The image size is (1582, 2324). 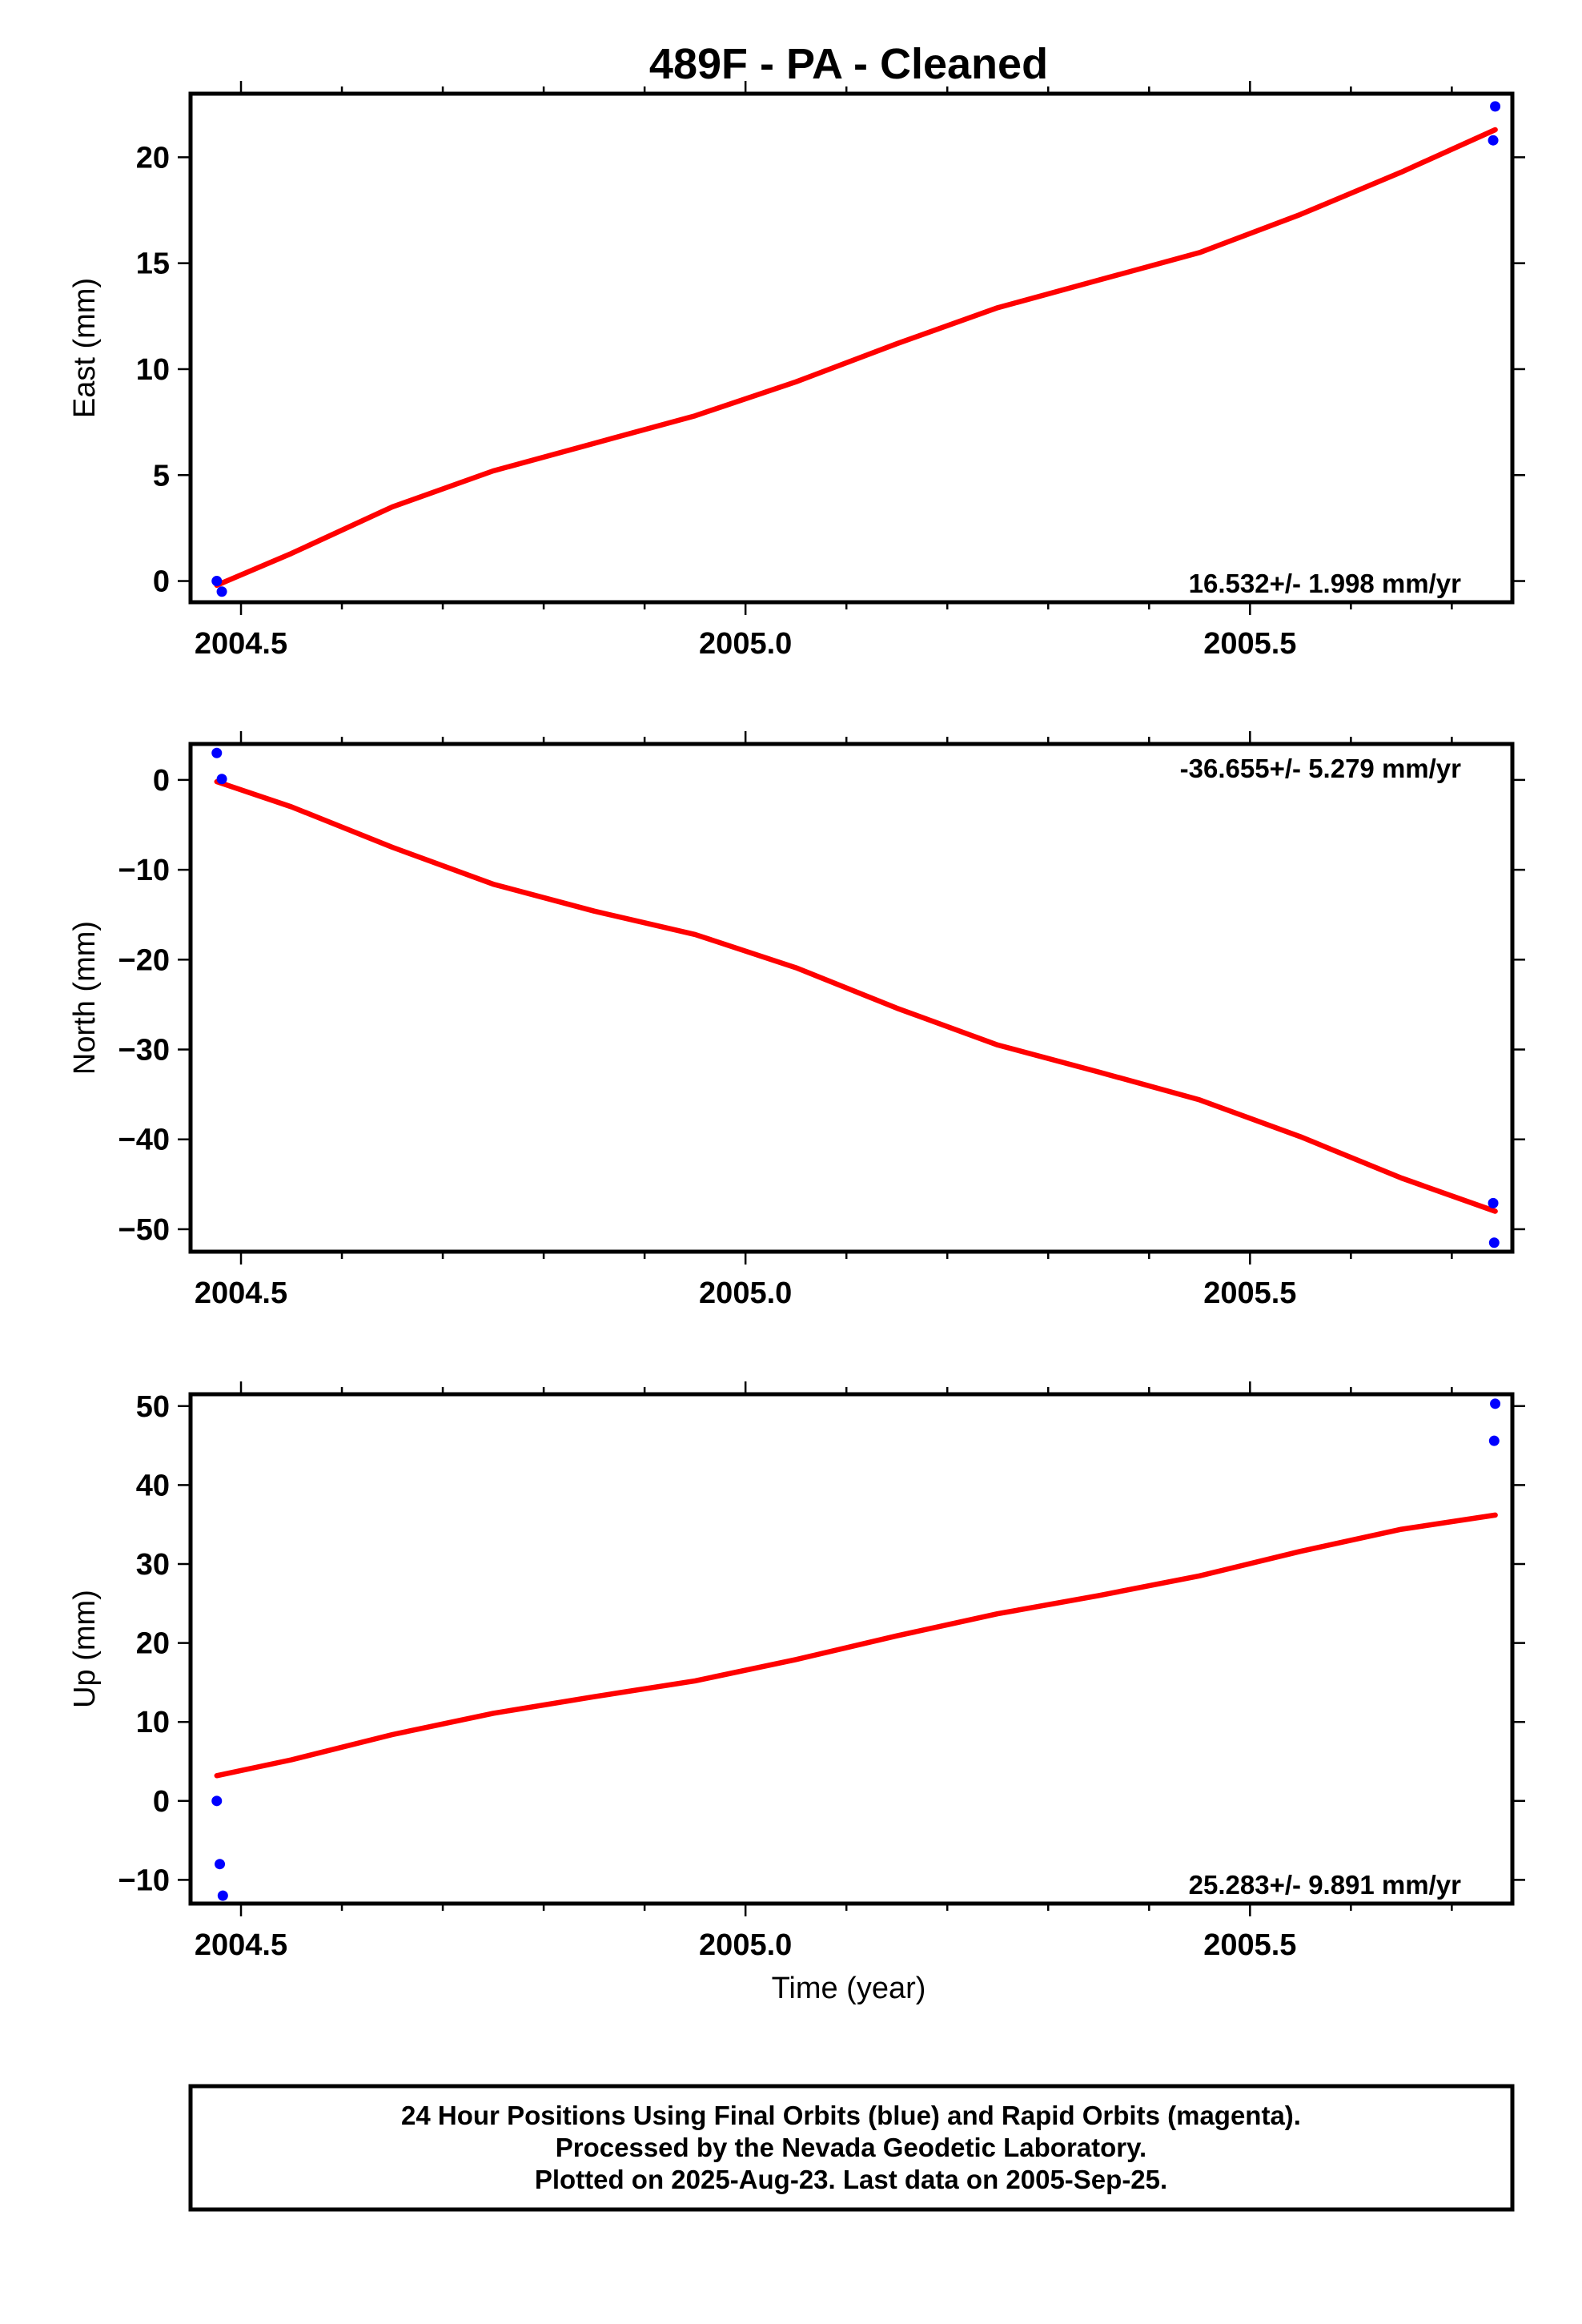 What do you see at coordinates (849, 1988) in the screenshot?
I see `x-axis-label: Time (year)` at bounding box center [849, 1988].